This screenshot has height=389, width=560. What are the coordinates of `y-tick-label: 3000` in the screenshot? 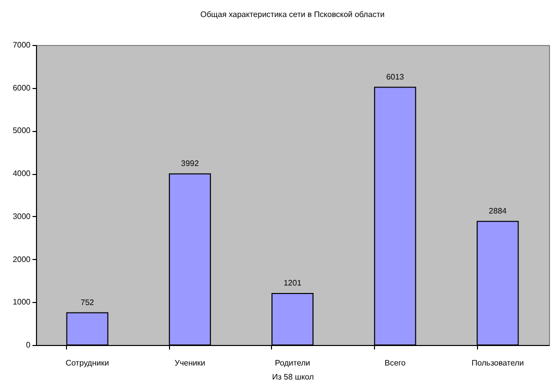 It's located at (22, 216).